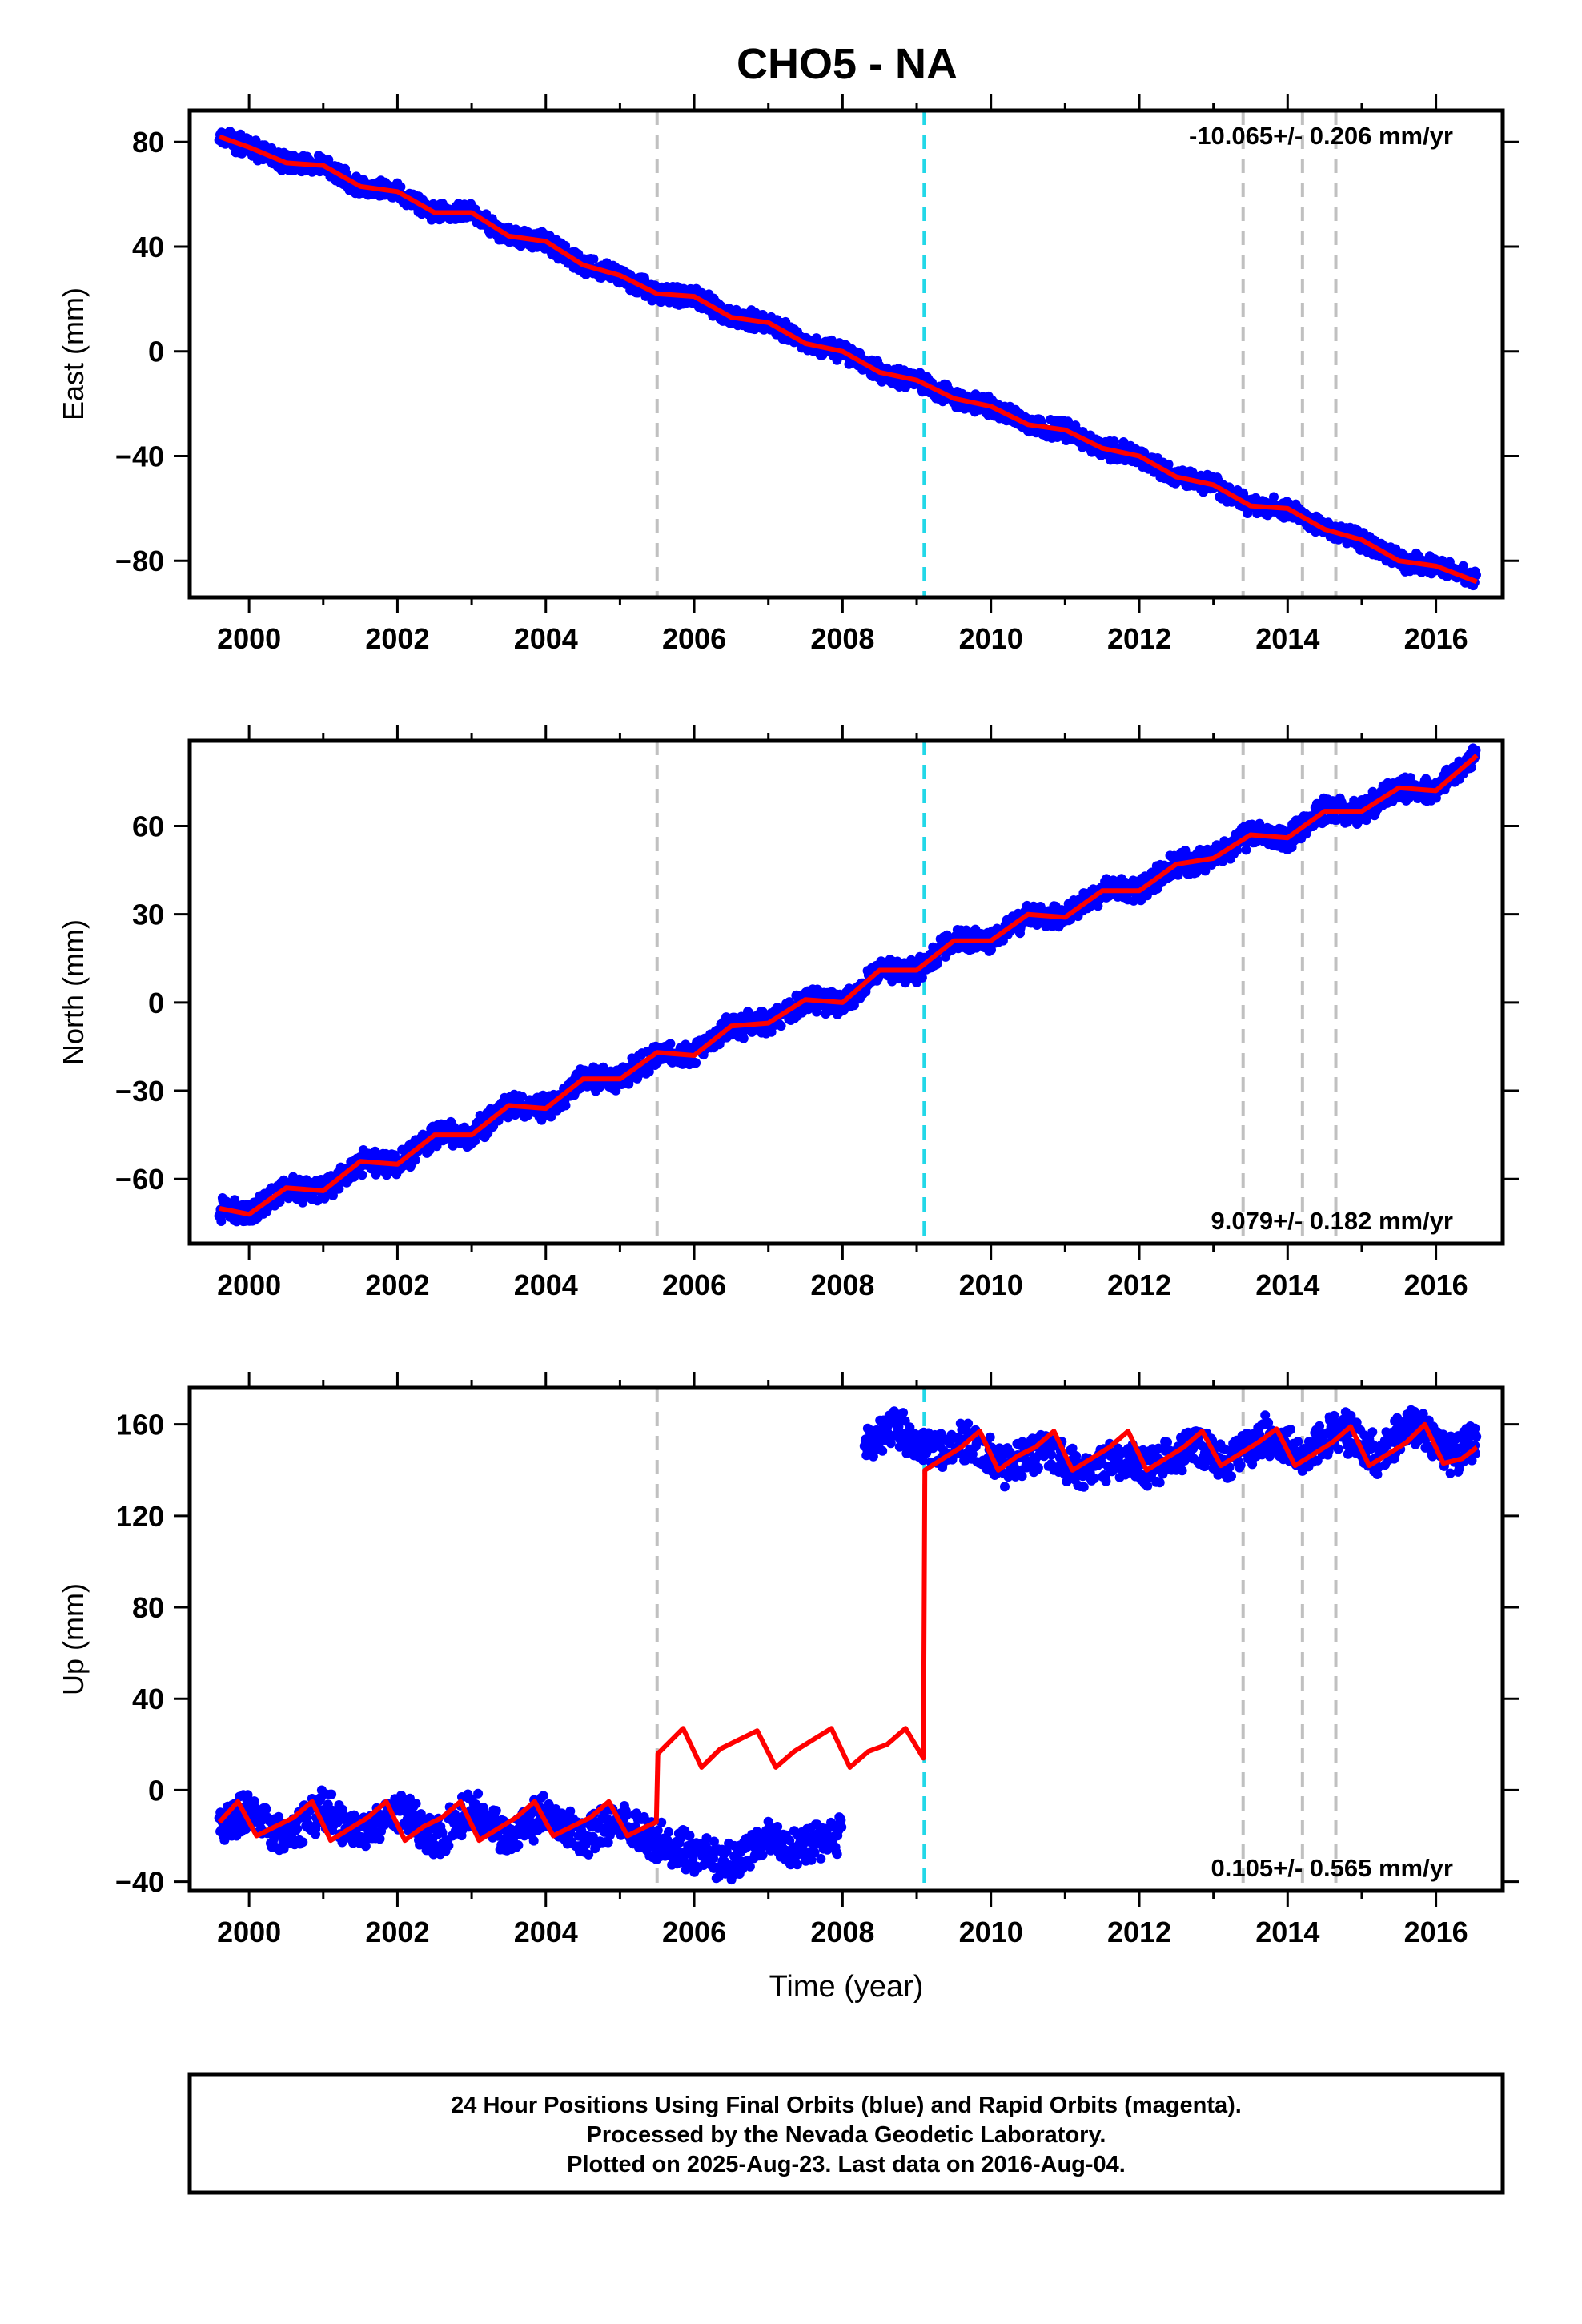 This screenshot has width=1582, height=2324. What do you see at coordinates (148, 247) in the screenshot?
I see `y-tick-label: 40` at bounding box center [148, 247].